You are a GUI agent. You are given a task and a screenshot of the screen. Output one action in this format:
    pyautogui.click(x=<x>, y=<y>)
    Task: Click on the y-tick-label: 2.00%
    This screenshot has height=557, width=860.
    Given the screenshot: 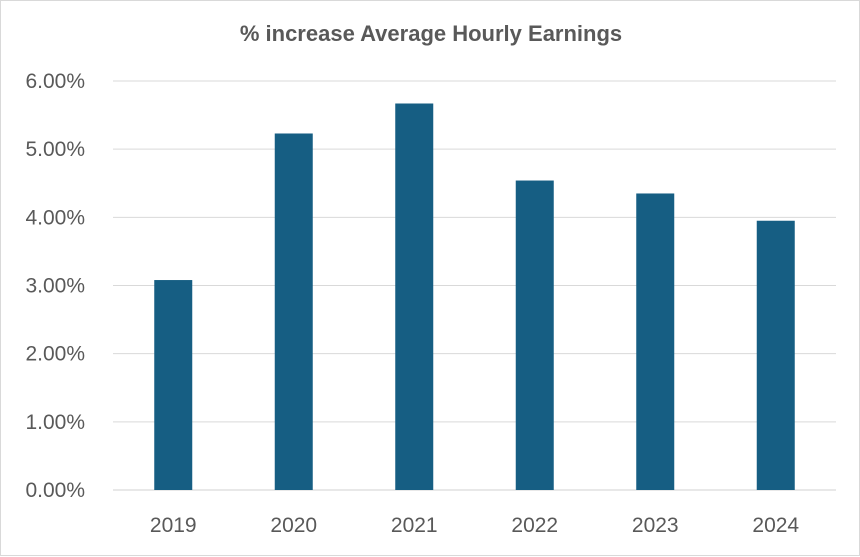 What is the action you would take?
    pyautogui.click(x=55, y=354)
    